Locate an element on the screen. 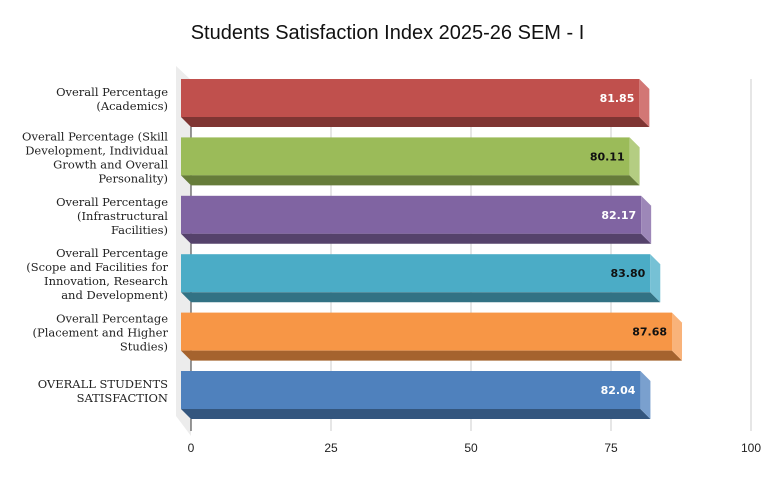 This screenshot has width=775, height=478. bar: 83.80 is located at coordinates (421, 278).